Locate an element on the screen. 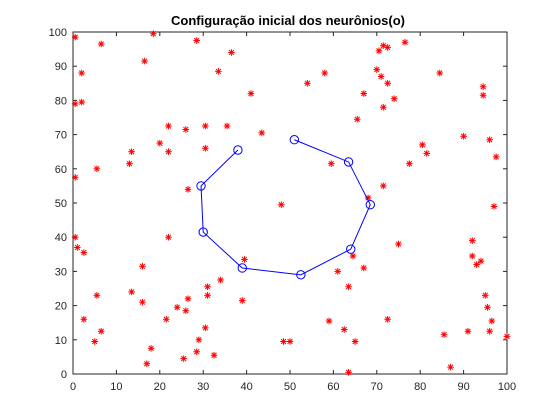 The height and width of the screenshot is (420, 560). y-tick-label: 40 is located at coordinates (61, 238).